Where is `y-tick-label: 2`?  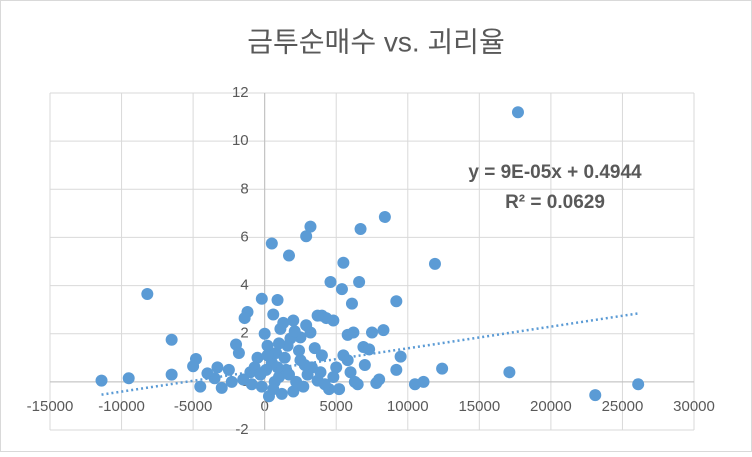 y-tick-label: 2 is located at coordinates (244, 333).